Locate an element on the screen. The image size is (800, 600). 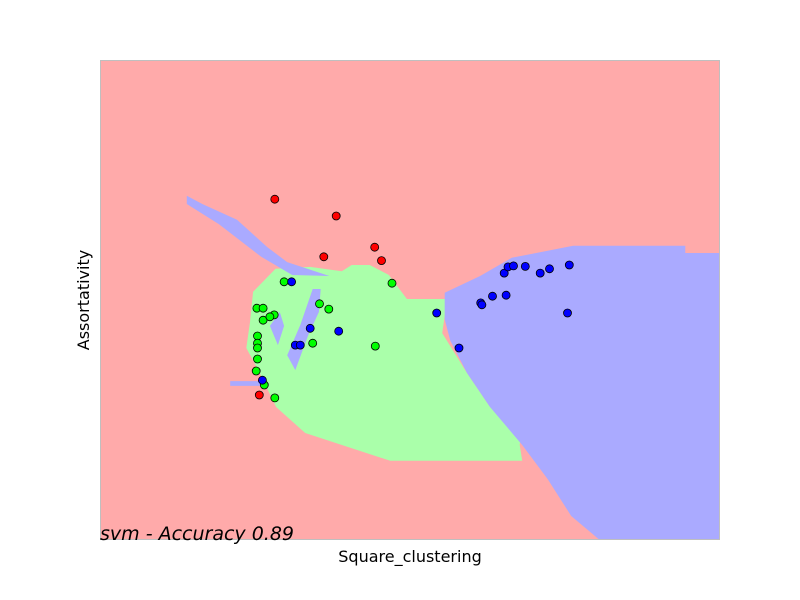
x-axis-label: Square_clustering is located at coordinates (409, 557).